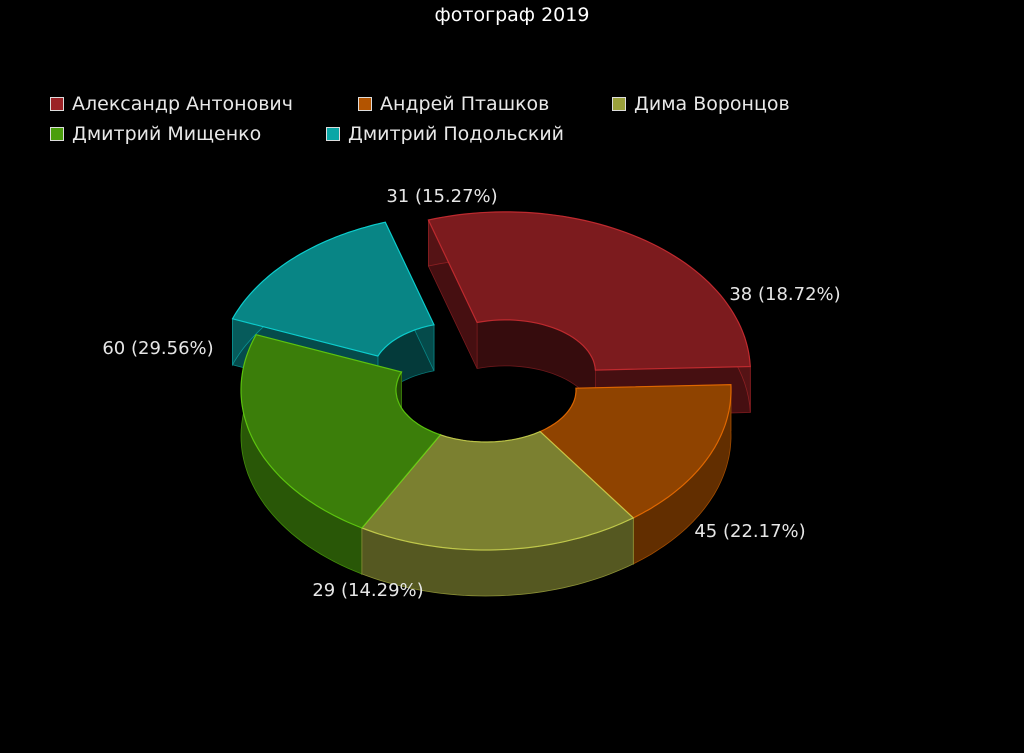 The image size is (1024, 753). Describe the element at coordinates (182, 104) in the screenshot. I see `legend-label: Александр Антонович` at that location.